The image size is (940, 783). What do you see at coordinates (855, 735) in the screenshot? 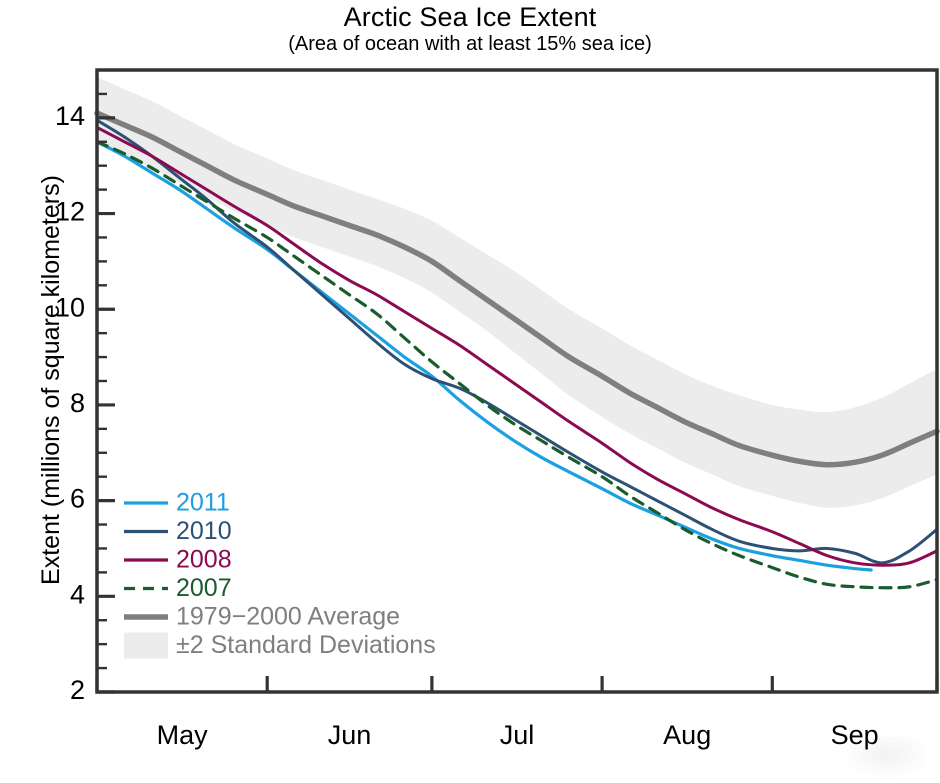
I see `x-tick-label-sep: Sep` at bounding box center [855, 735].